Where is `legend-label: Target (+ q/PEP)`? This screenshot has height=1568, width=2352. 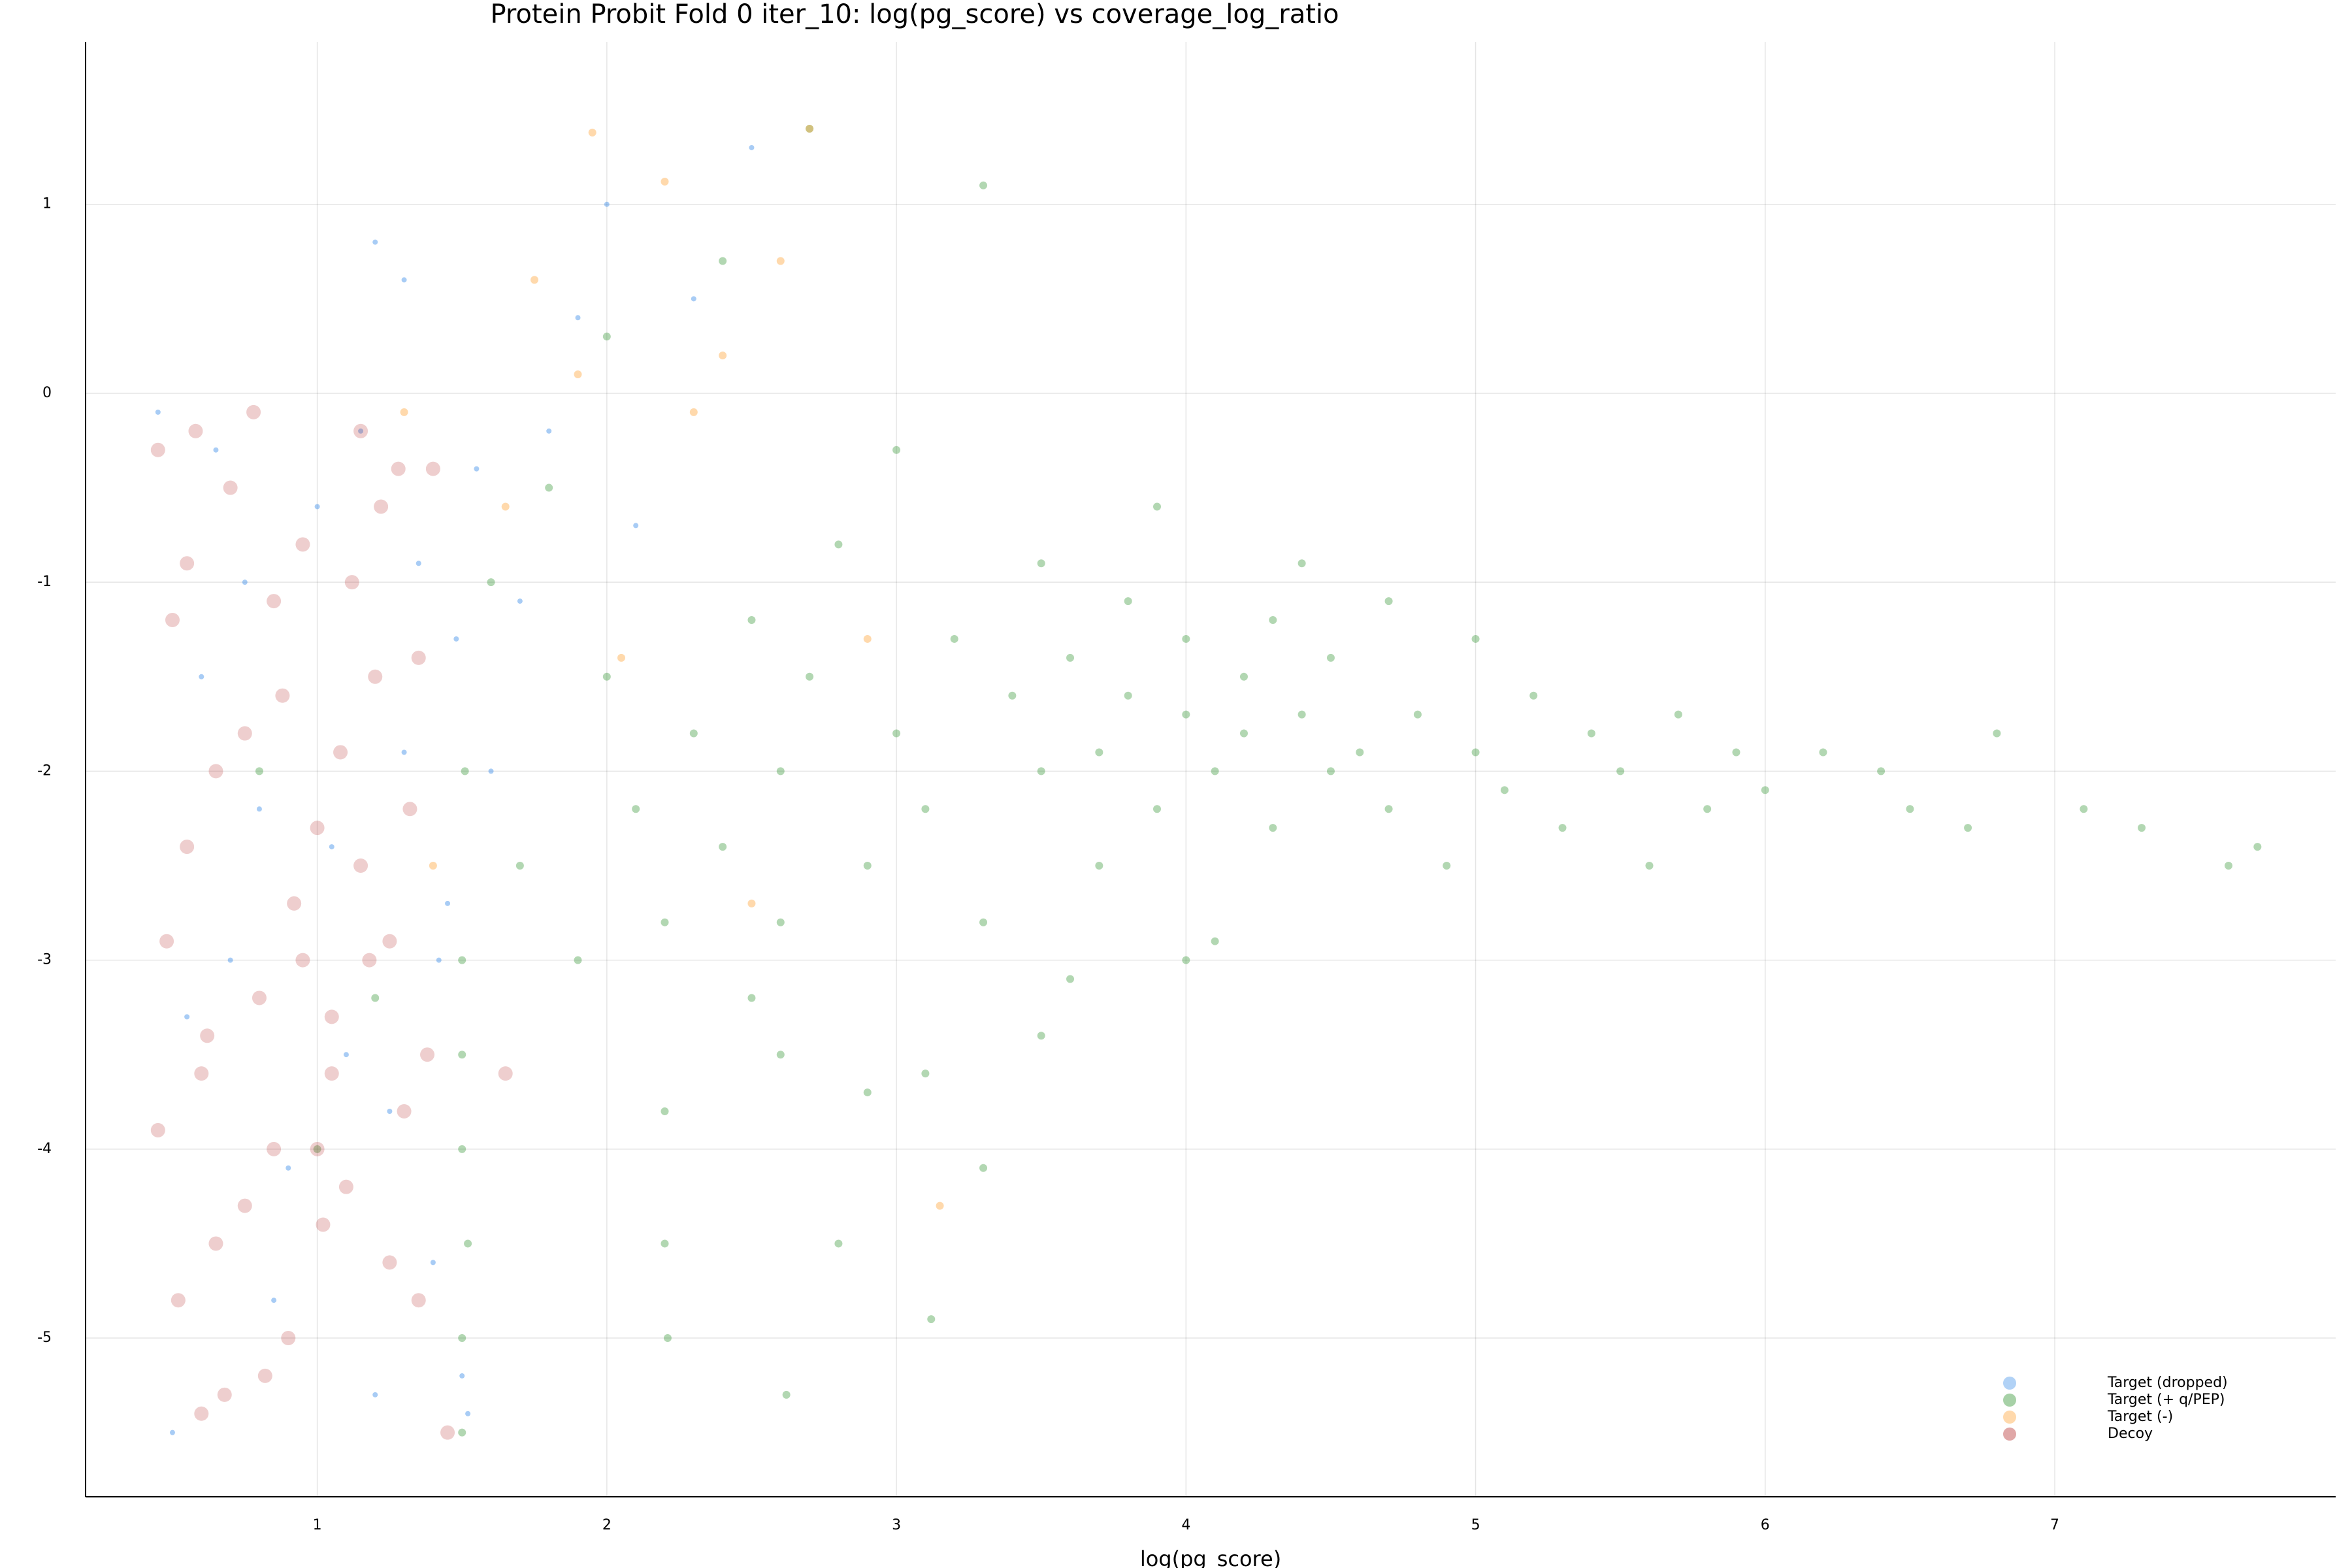 legend-label: Target (+ q/PEP) is located at coordinates (2166, 1400).